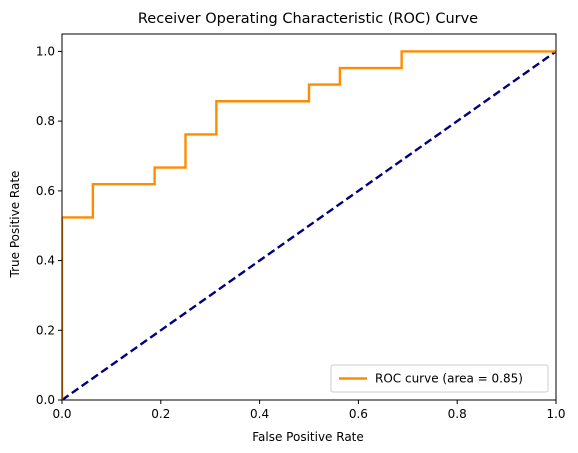 The height and width of the screenshot is (453, 578). I want to click on legend-box, so click(439, 378).